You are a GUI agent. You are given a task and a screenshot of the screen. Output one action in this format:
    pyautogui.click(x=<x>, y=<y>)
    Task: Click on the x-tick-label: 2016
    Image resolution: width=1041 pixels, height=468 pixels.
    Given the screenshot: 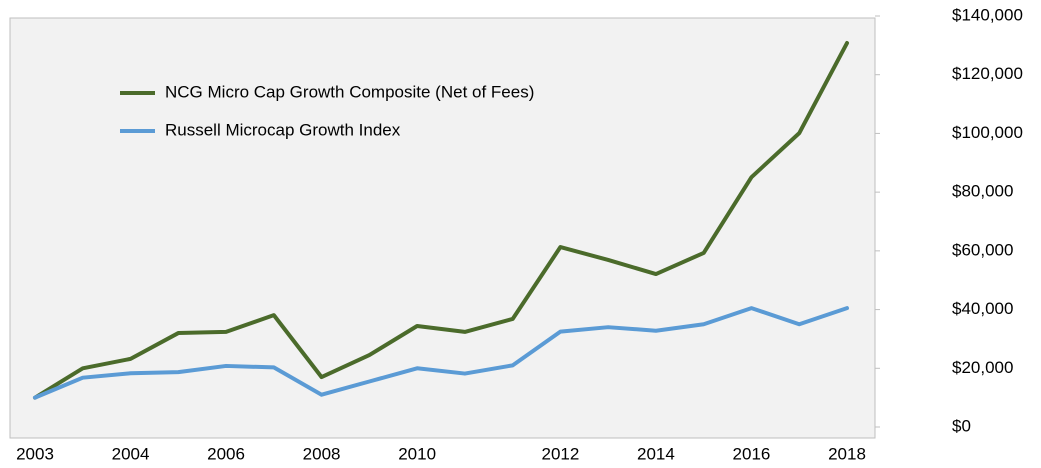 What is the action you would take?
    pyautogui.click(x=752, y=453)
    